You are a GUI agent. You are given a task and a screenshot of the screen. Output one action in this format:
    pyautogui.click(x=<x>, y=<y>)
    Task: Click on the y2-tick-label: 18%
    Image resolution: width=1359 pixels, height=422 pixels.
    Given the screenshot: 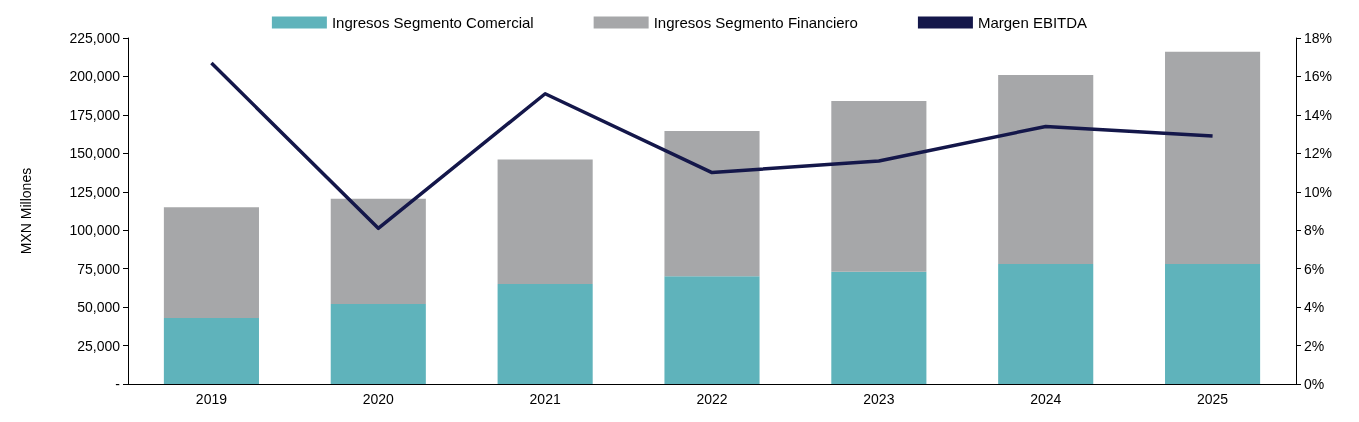 What is the action you would take?
    pyautogui.click(x=1318, y=38)
    